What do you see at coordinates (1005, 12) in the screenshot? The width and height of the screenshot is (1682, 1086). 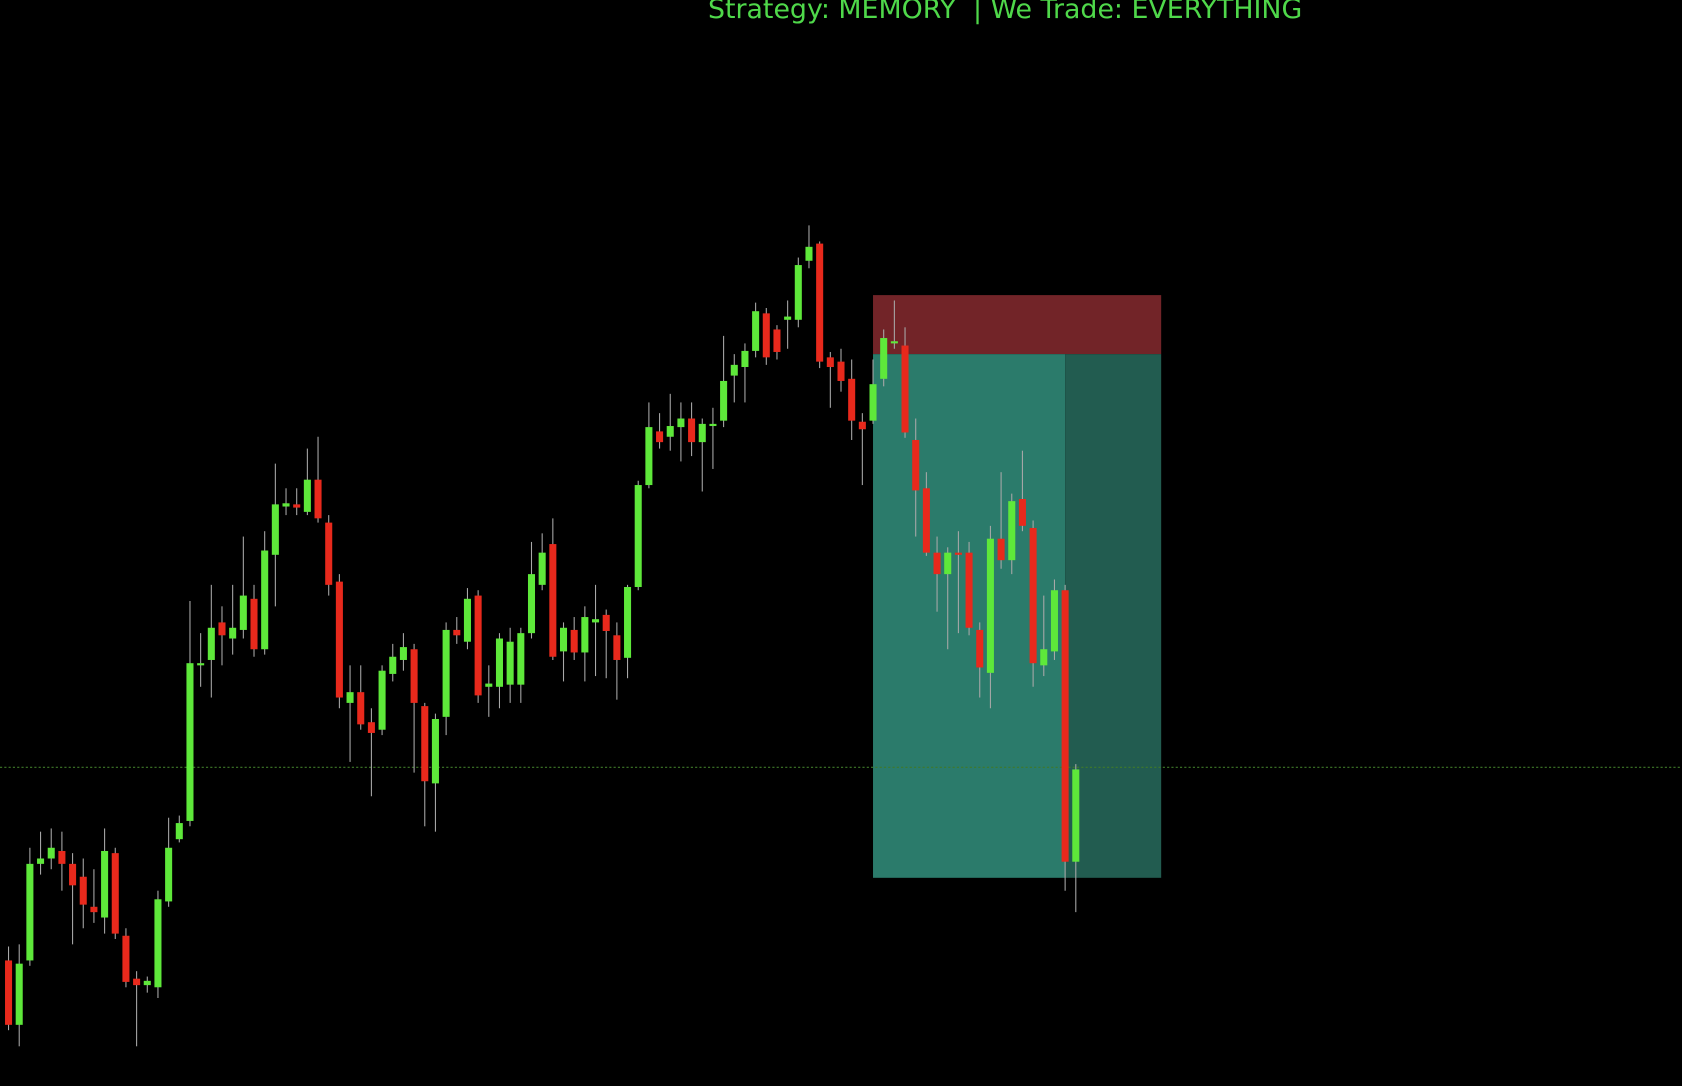 I see `chart-title: Strategy: MEMORY | We Trade: EVERYTHING` at bounding box center [1005, 12].